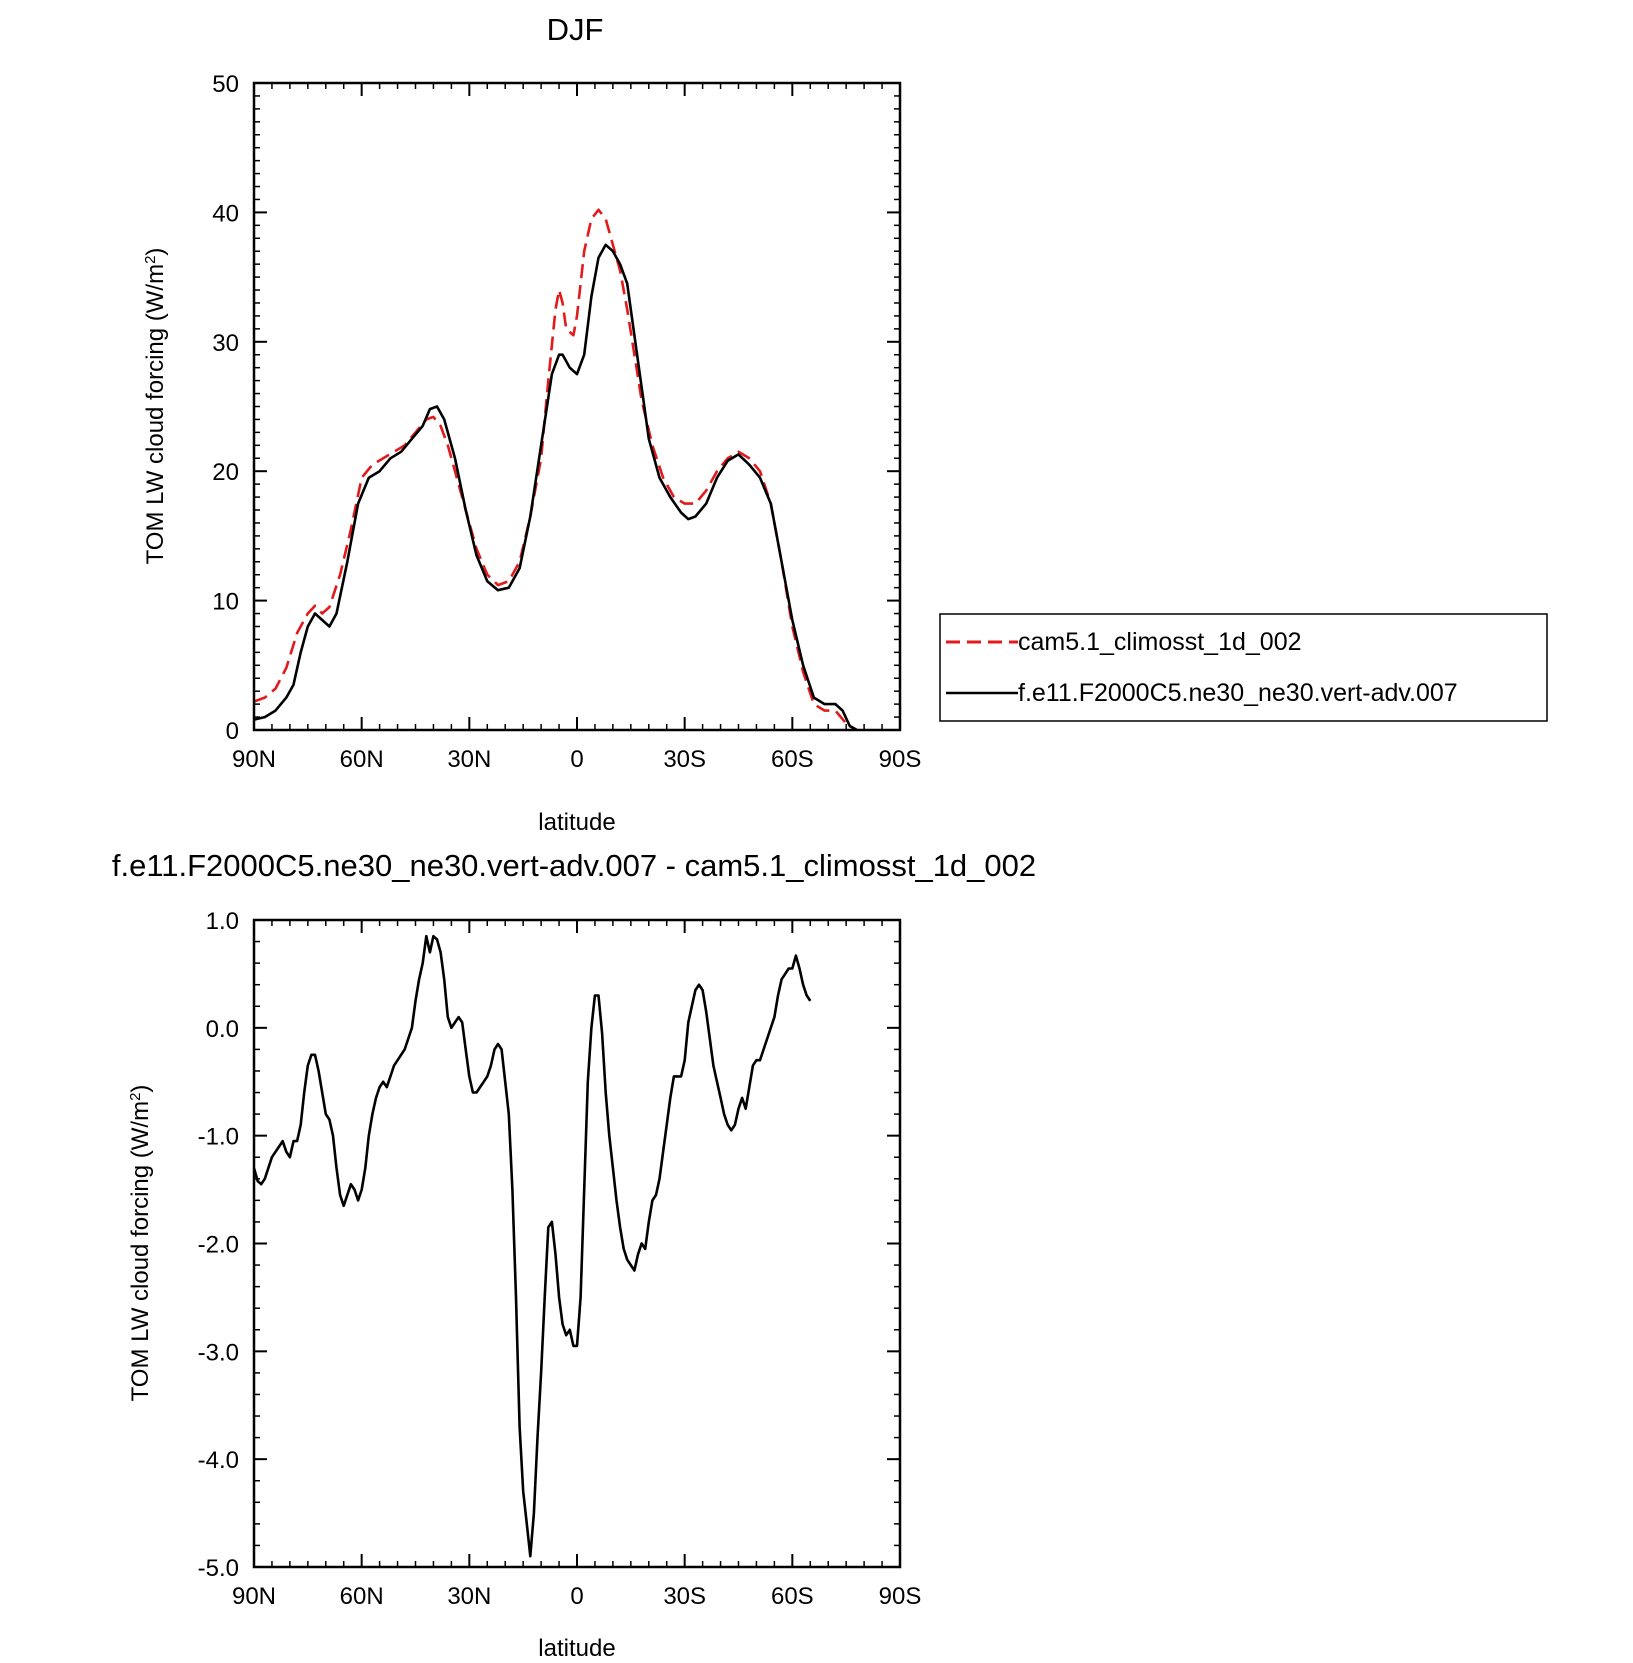 The height and width of the screenshot is (1663, 1633). What do you see at coordinates (135, 1097) in the screenshot?
I see `bottom-y-axis-label-sup: 2` at bounding box center [135, 1097].